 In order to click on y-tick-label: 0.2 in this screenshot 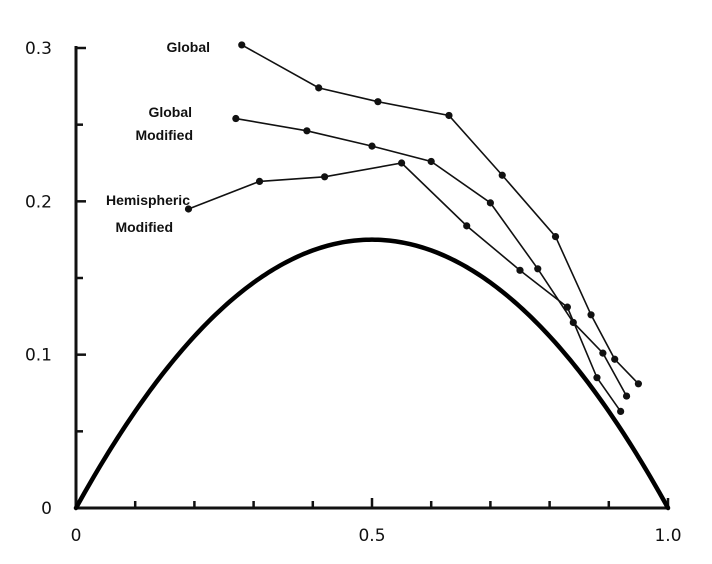, I will do `click(38, 202)`.